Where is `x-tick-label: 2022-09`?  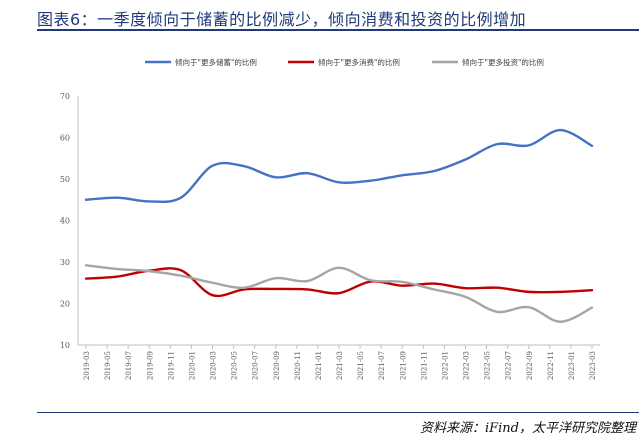
x-tick-label: 2022-09 is located at coordinates (530, 365).